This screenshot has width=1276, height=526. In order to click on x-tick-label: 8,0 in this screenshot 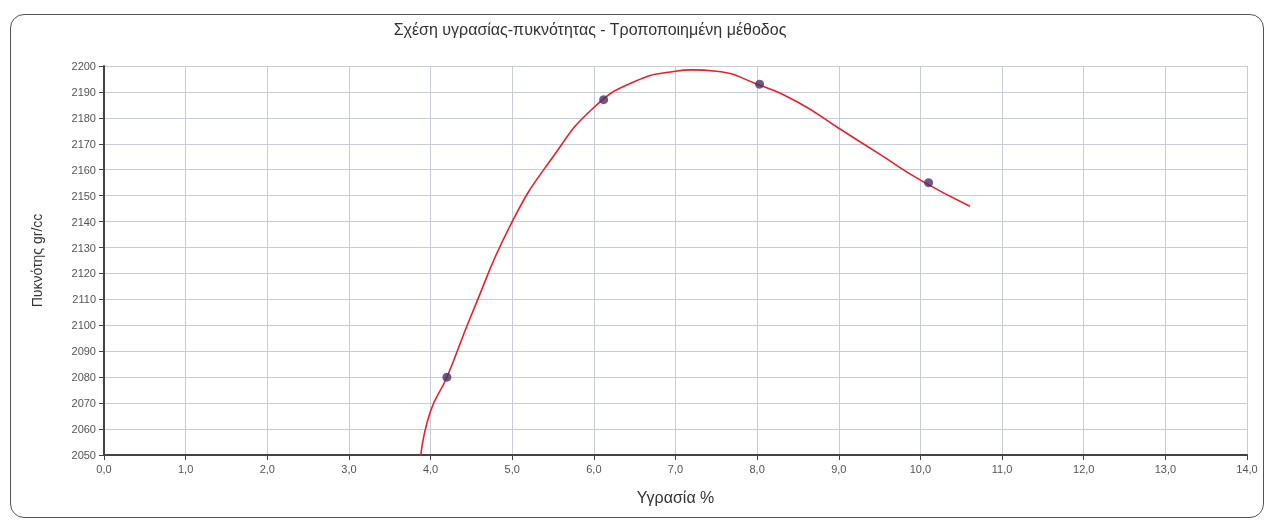, I will do `click(757, 468)`.